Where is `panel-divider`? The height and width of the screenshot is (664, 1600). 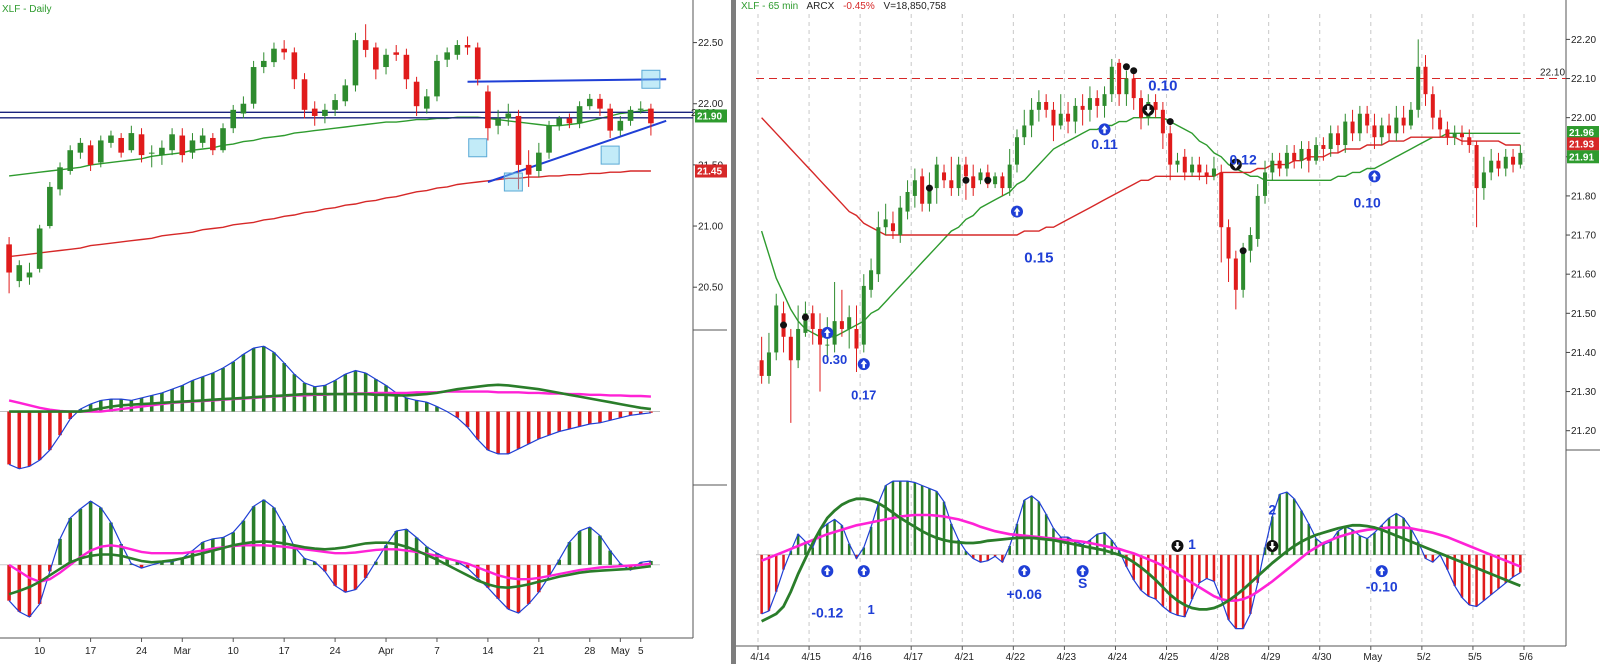 panel-divider is located at coordinates (733, 332).